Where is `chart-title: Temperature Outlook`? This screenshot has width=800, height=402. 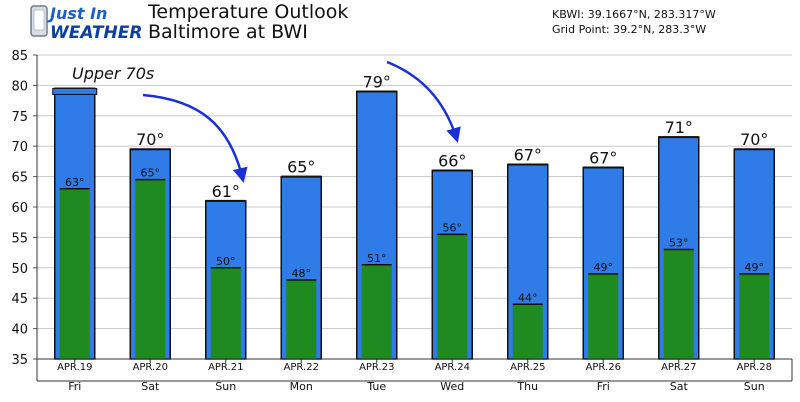 chart-title: Temperature Outlook is located at coordinates (248, 12).